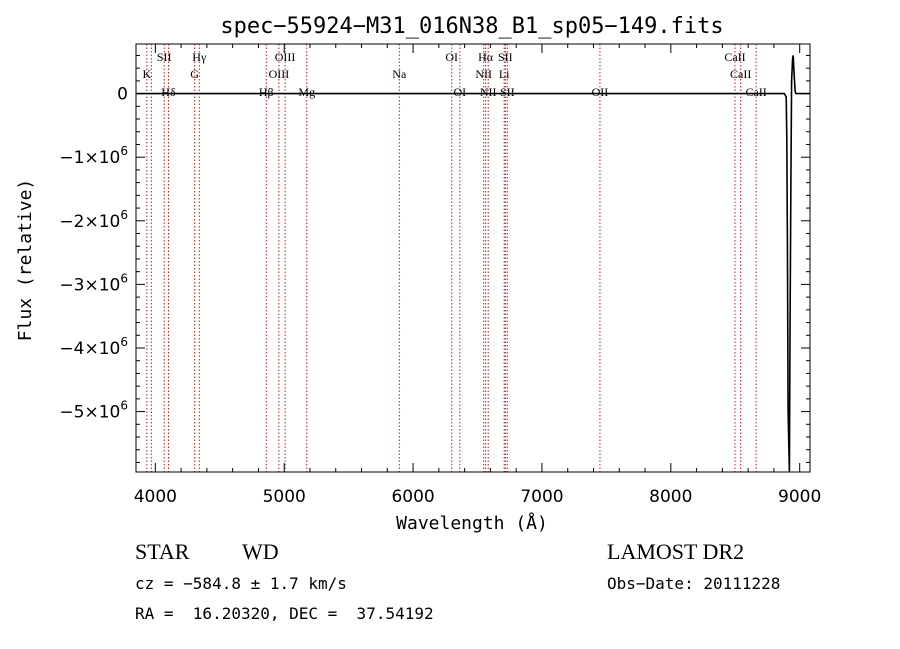  Describe the element at coordinates (266, 92) in the screenshot. I see `line-marker-label-6: Hβ` at that location.